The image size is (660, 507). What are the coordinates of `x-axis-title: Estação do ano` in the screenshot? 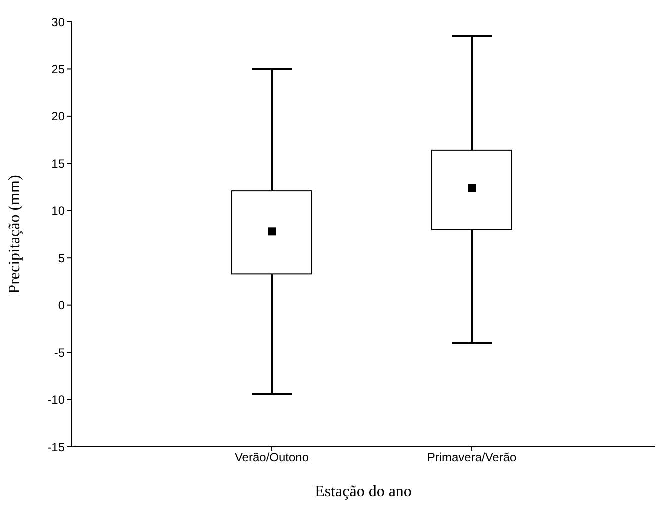 It's located at (363, 491).